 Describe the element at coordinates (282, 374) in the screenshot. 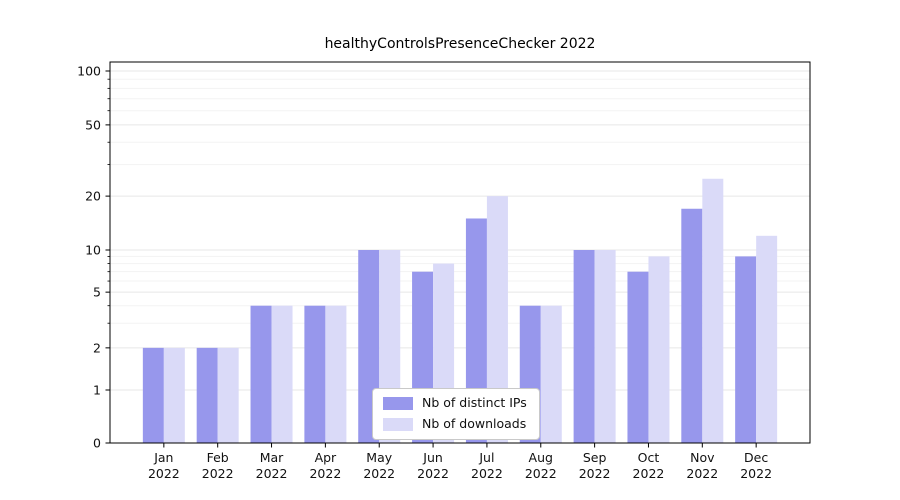

I see `bar-downloads-mar` at that location.